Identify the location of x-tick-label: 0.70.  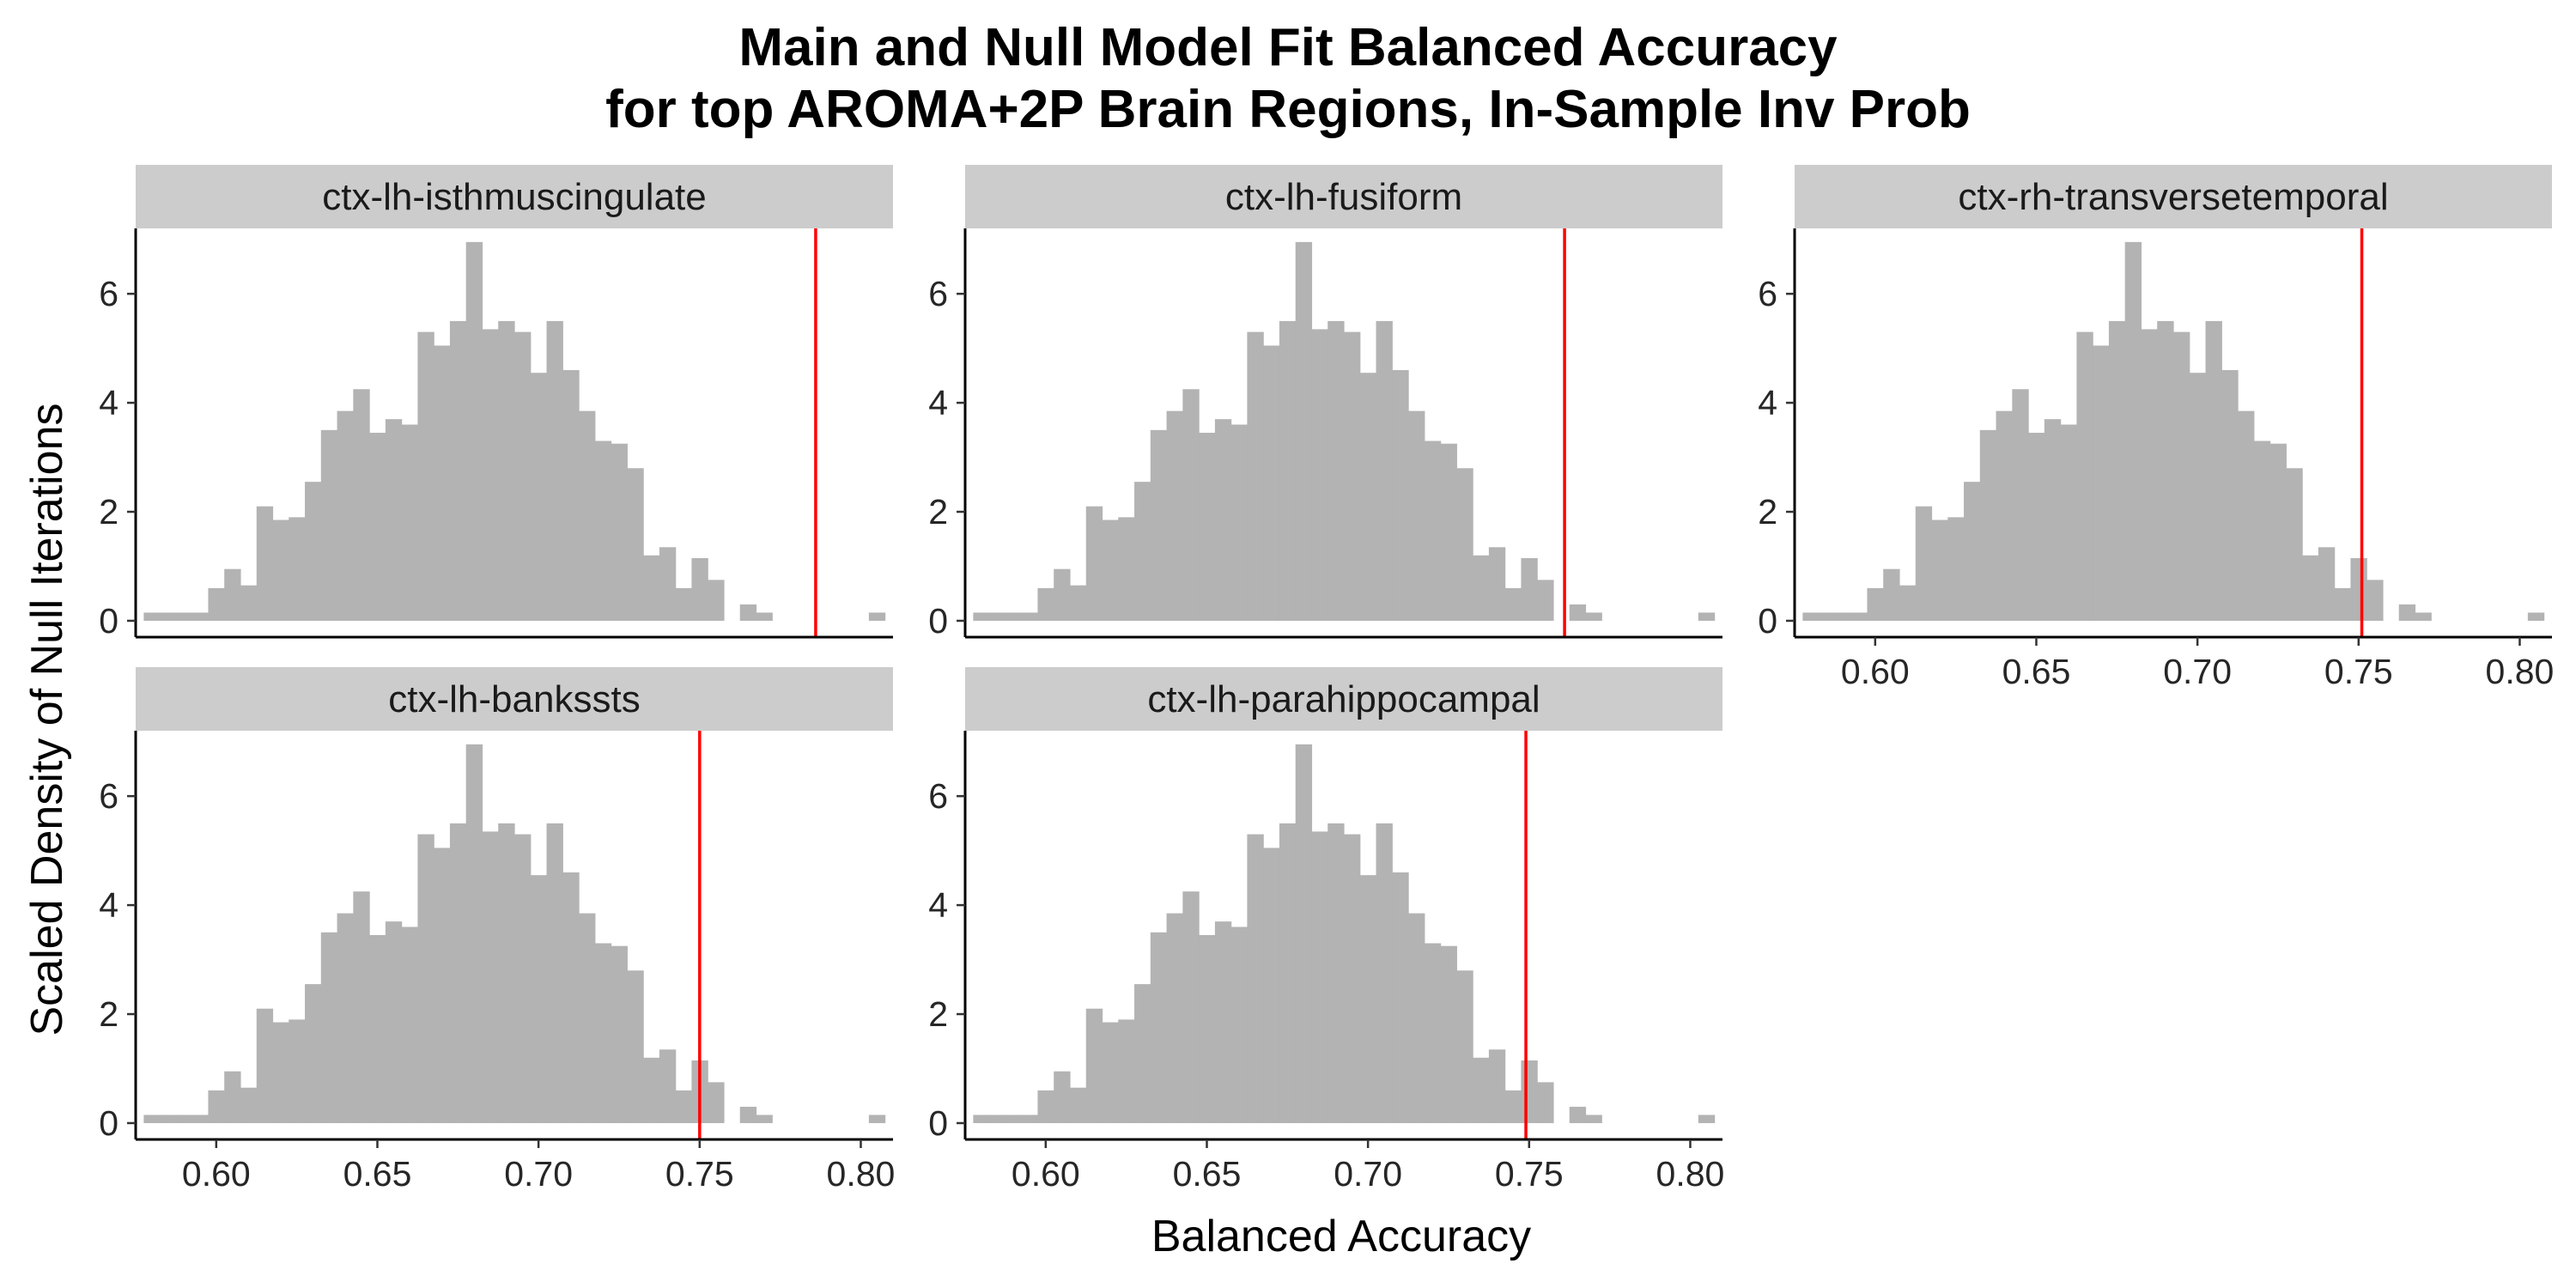
(1368, 1174).